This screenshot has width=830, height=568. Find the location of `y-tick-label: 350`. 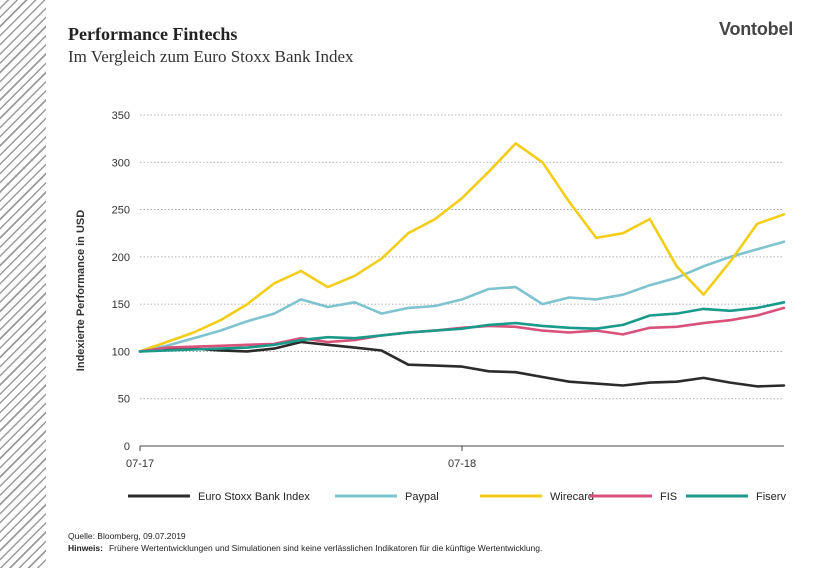

y-tick-label: 350 is located at coordinates (121, 116).